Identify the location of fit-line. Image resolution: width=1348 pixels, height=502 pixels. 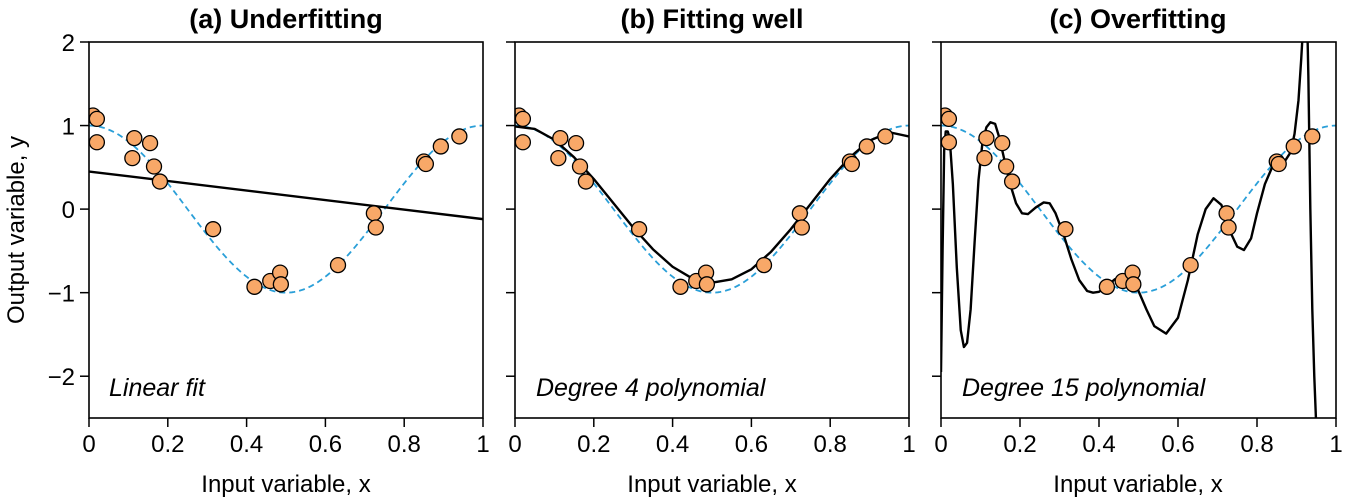
(286, 195).